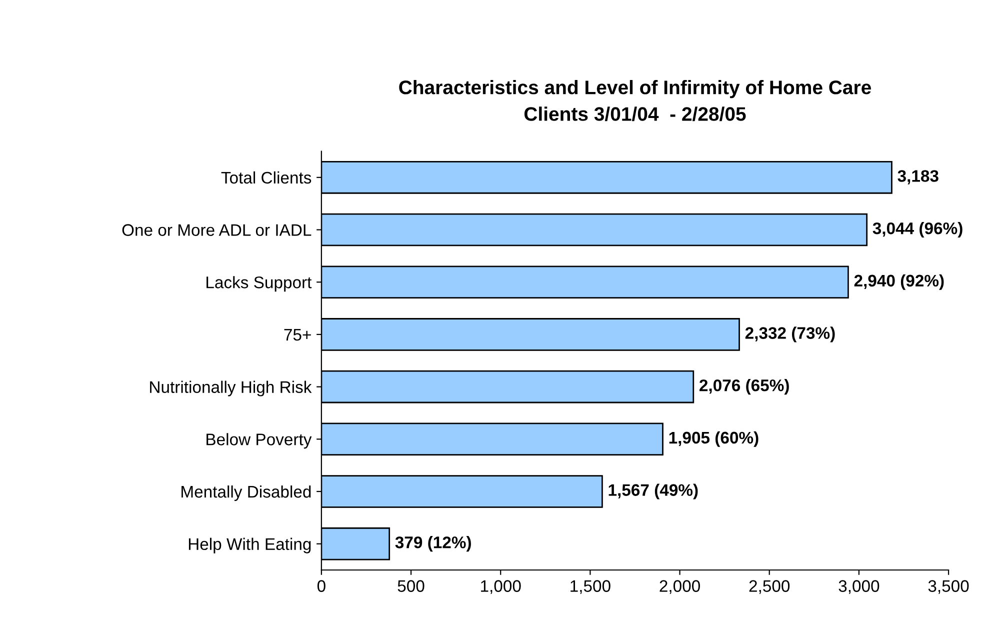 This screenshot has width=986, height=625. What do you see at coordinates (653, 492) in the screenshot?
I see `data-label: 1,567 (49%)` at bounding box center [653, 492].